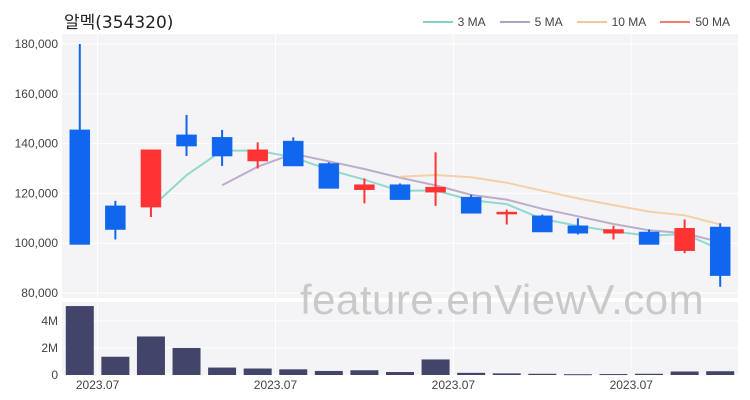 The width and height of the screenshot is (750, 400). Describe the element at coordinates (37, 243) in the screenshot. I see `price-tick-label: 100,000` at that location.